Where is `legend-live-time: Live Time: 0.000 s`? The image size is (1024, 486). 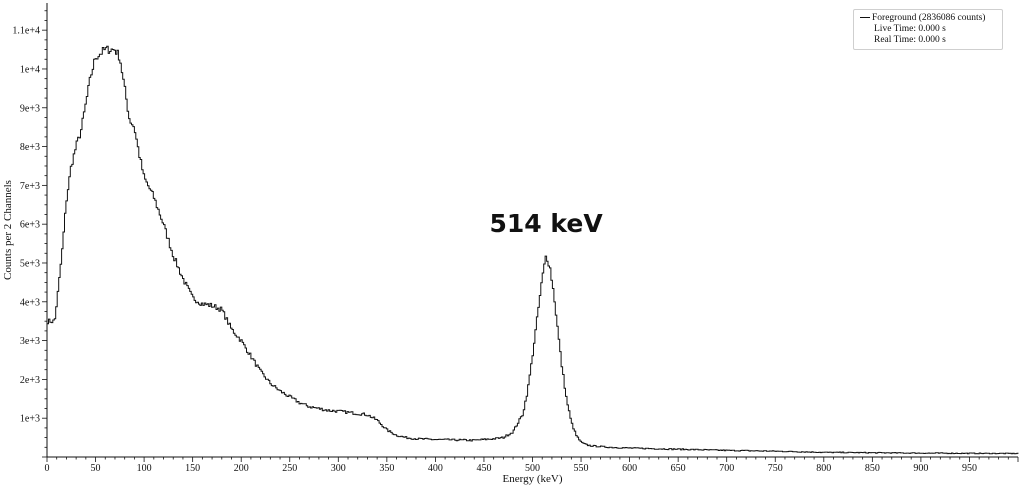
legend-live-time: Live Time: 0.000 s is located at coordinates (910, 29).